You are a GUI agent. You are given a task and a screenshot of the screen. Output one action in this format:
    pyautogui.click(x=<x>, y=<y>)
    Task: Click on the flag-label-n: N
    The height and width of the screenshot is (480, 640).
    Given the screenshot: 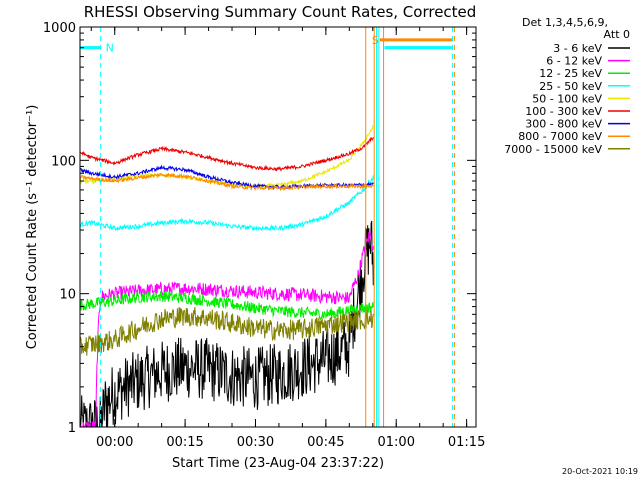 What is the action you would take?
    pyautogui.click(x=110, y=48)
    